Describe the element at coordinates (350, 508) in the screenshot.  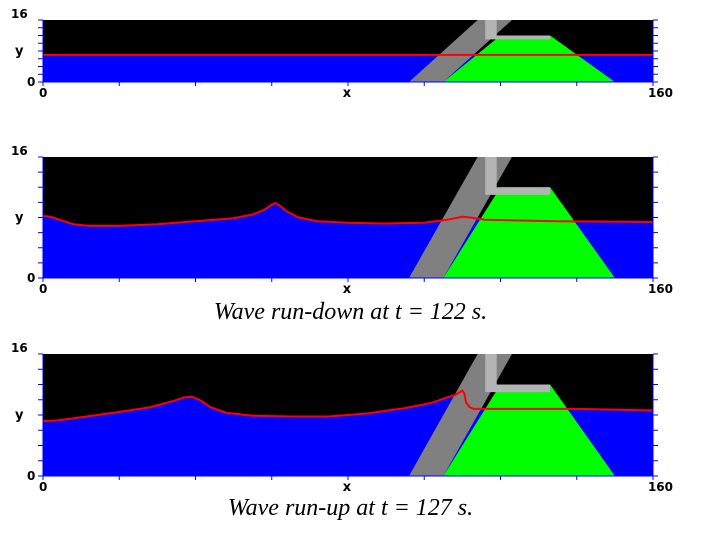
I see `caption-run-up: Wave run-up at t = 127 s.` at that location.